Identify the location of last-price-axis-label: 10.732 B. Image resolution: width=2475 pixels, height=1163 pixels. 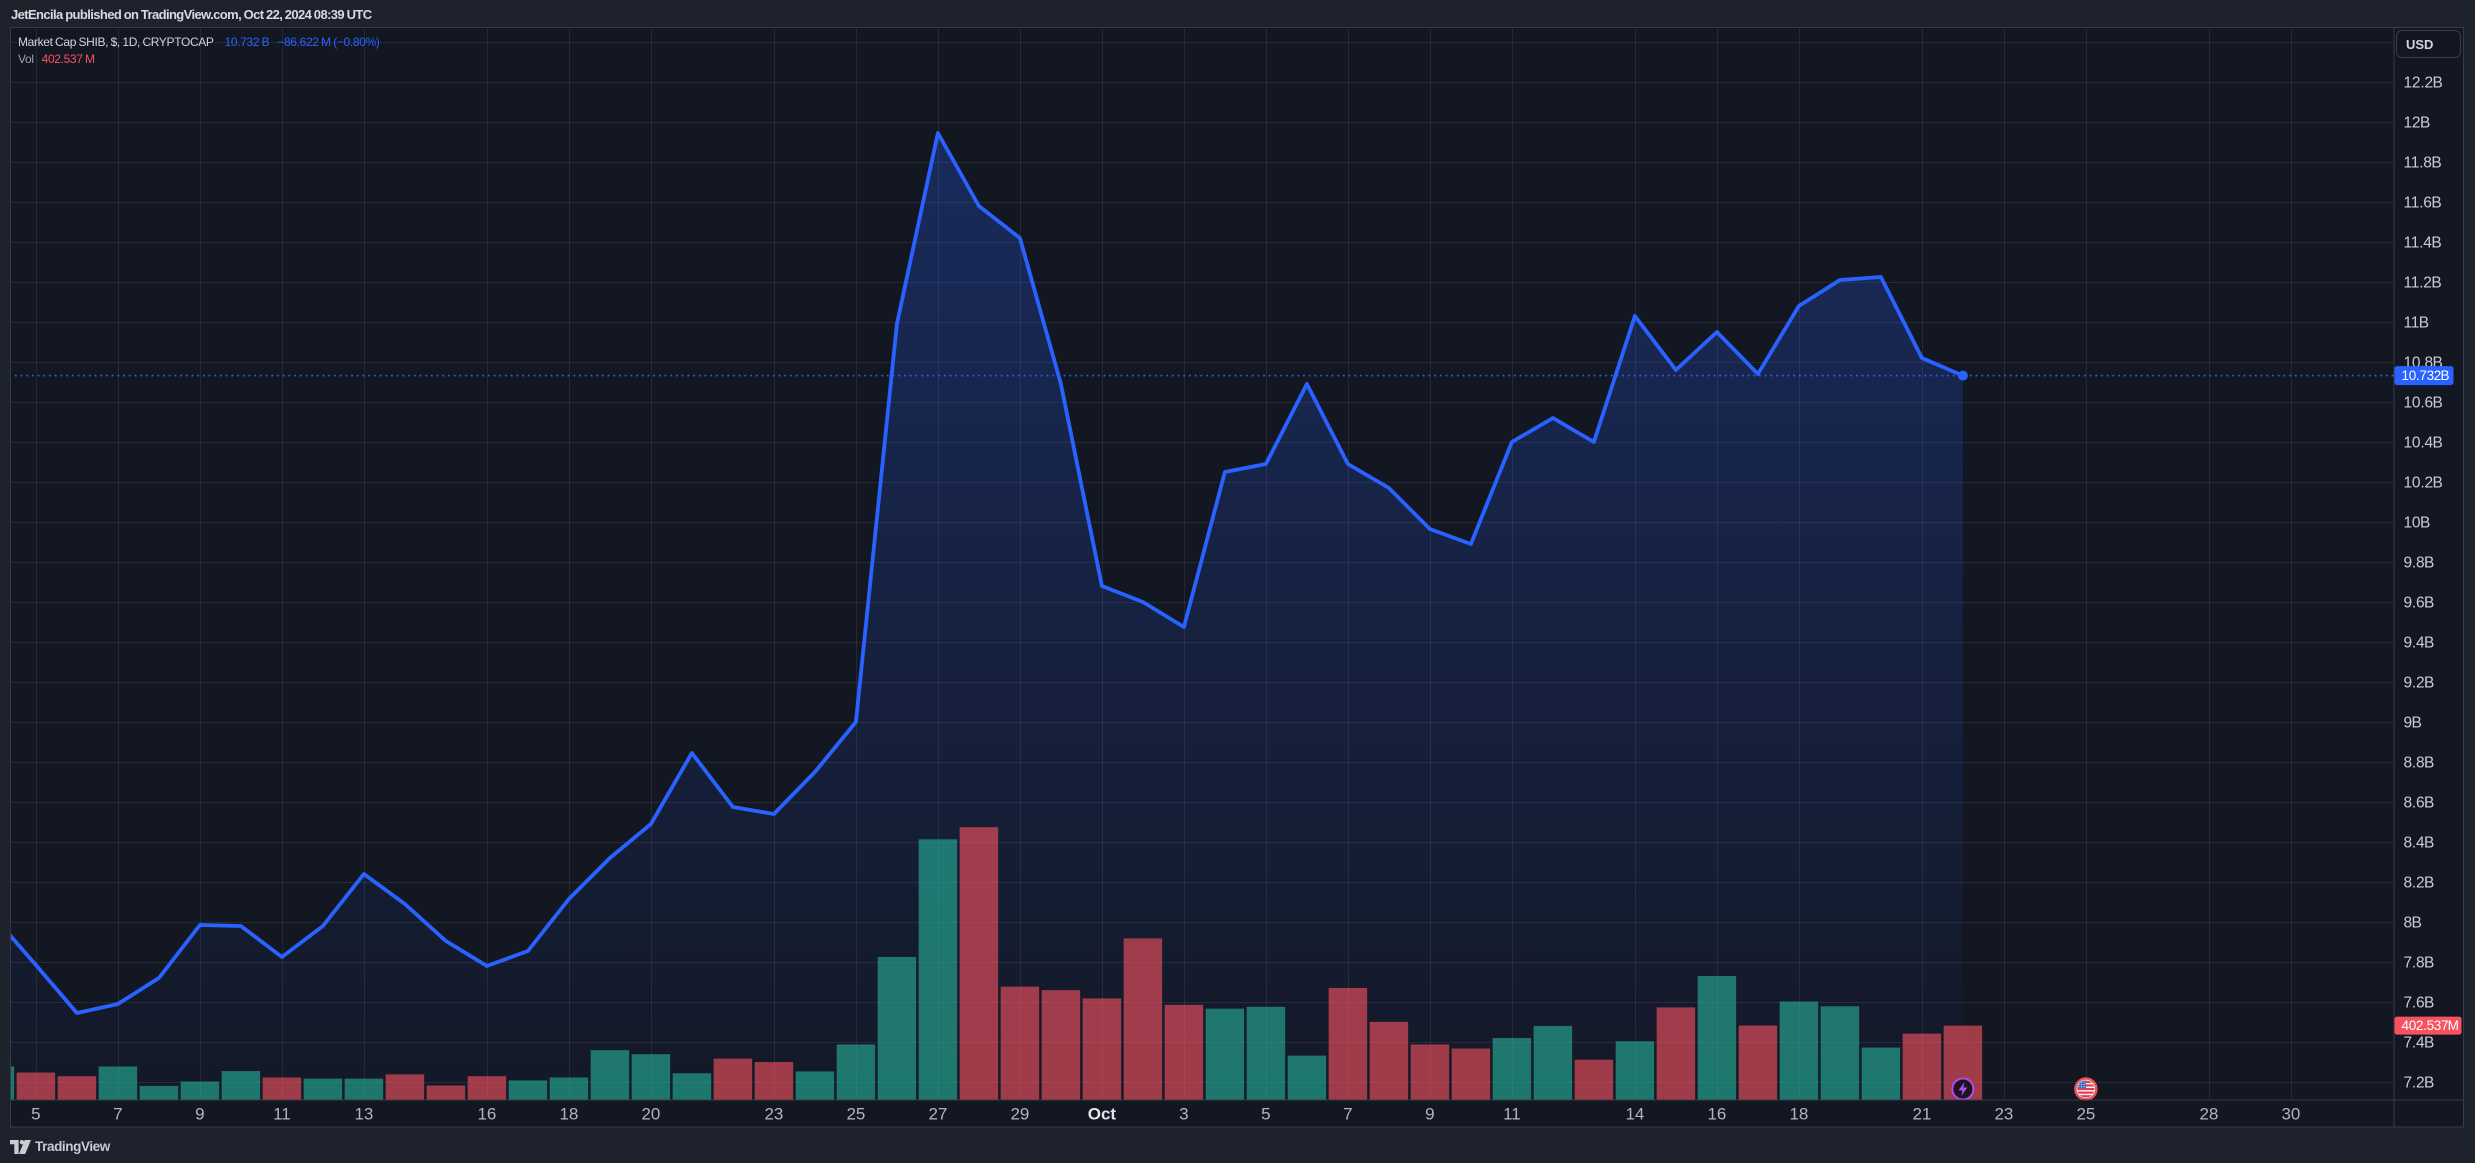
(2424, 376).